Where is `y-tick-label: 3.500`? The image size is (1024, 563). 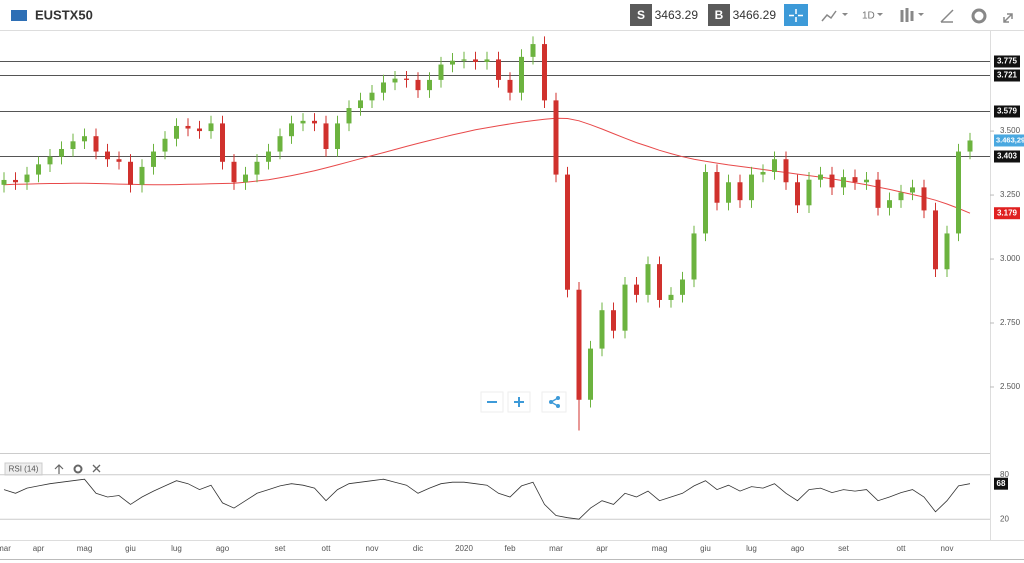 y-tick-label: 3.500 is located at coordinates (1010, 130).